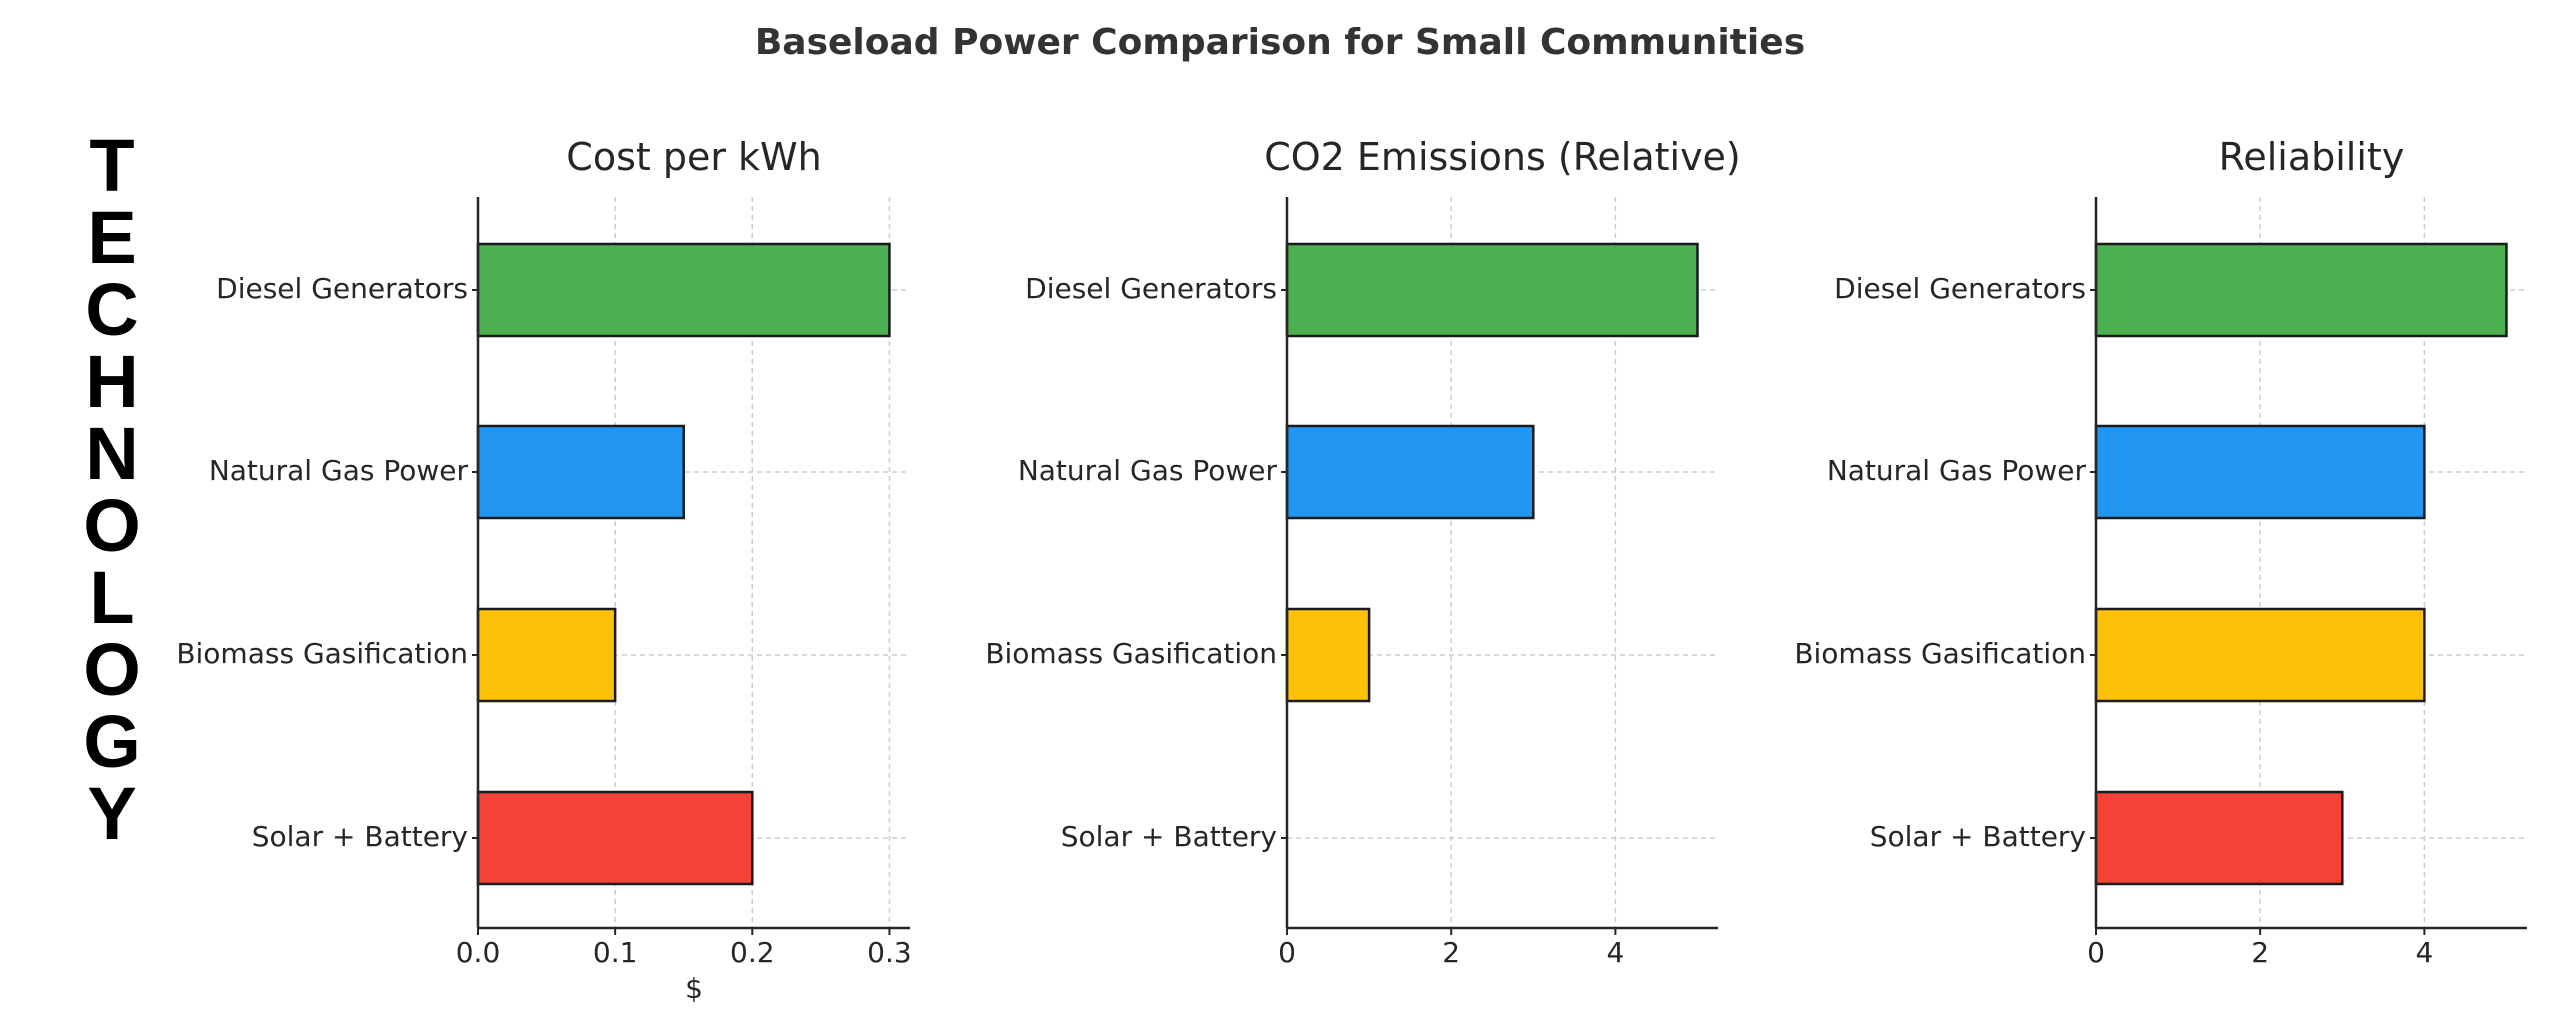 The width and height of the screenshot is (2560, 1018). I want to click on x-tick-label: 0.3, so click(889, 952).